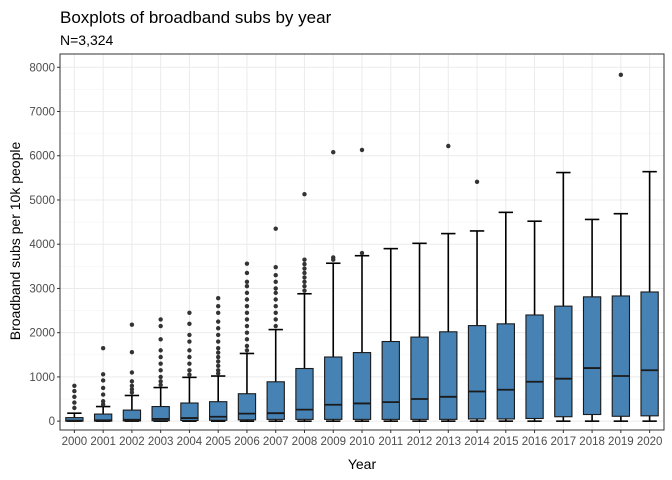 Image resolution: width=672 pixels, height=480 pixels. What do you see at coordinates (218, 442) in the screenshot?
I see `x-tick-label: 2005` at bounding box center [218, 442].